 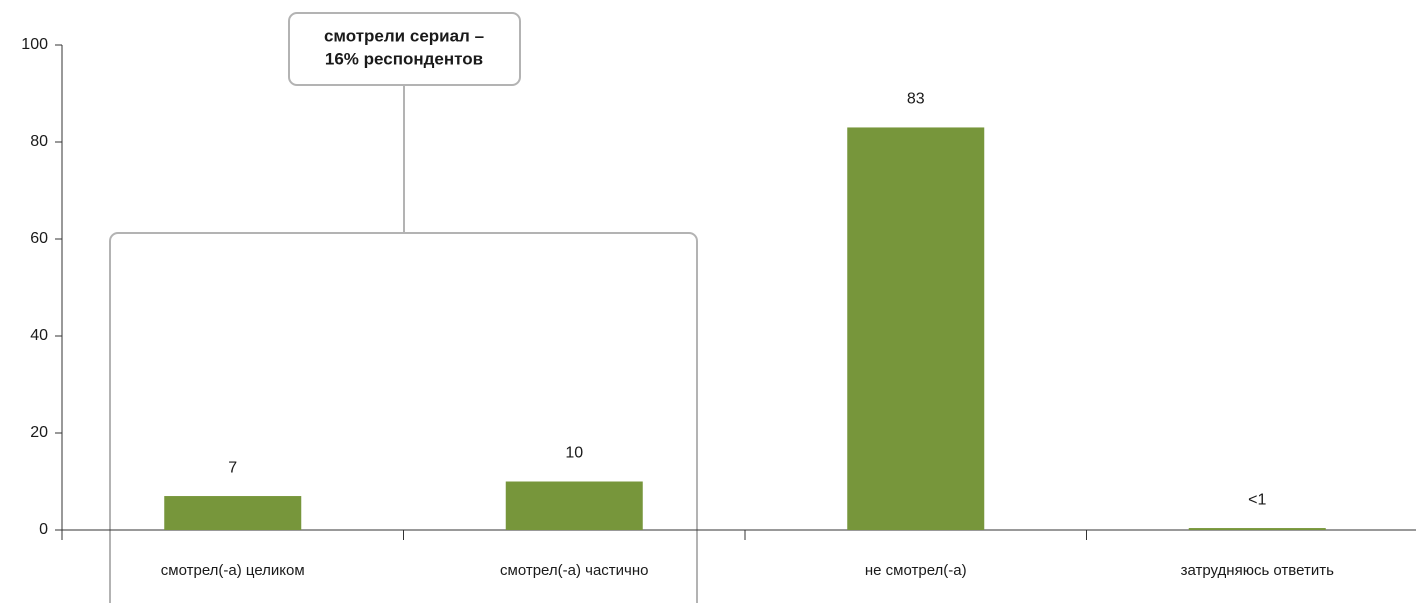 What do you see at coordinates (916, 99) in the screenshot?
I see `value-label: 83` at bounding box center [916, 99].